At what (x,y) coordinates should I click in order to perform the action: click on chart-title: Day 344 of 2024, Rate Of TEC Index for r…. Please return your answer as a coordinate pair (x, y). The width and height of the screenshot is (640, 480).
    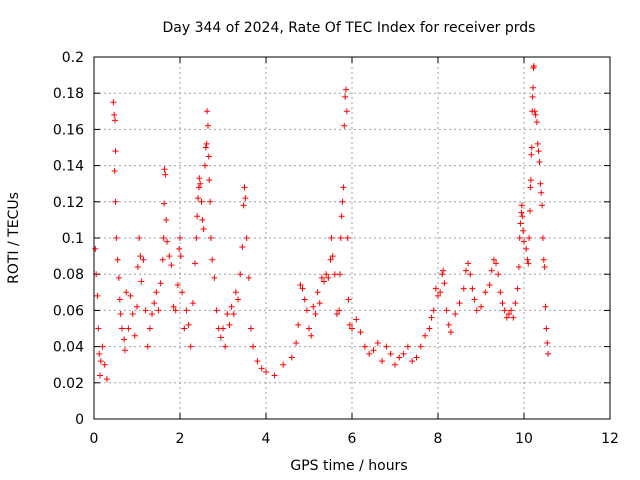
    Looking at the image, I should click on (349, 28).